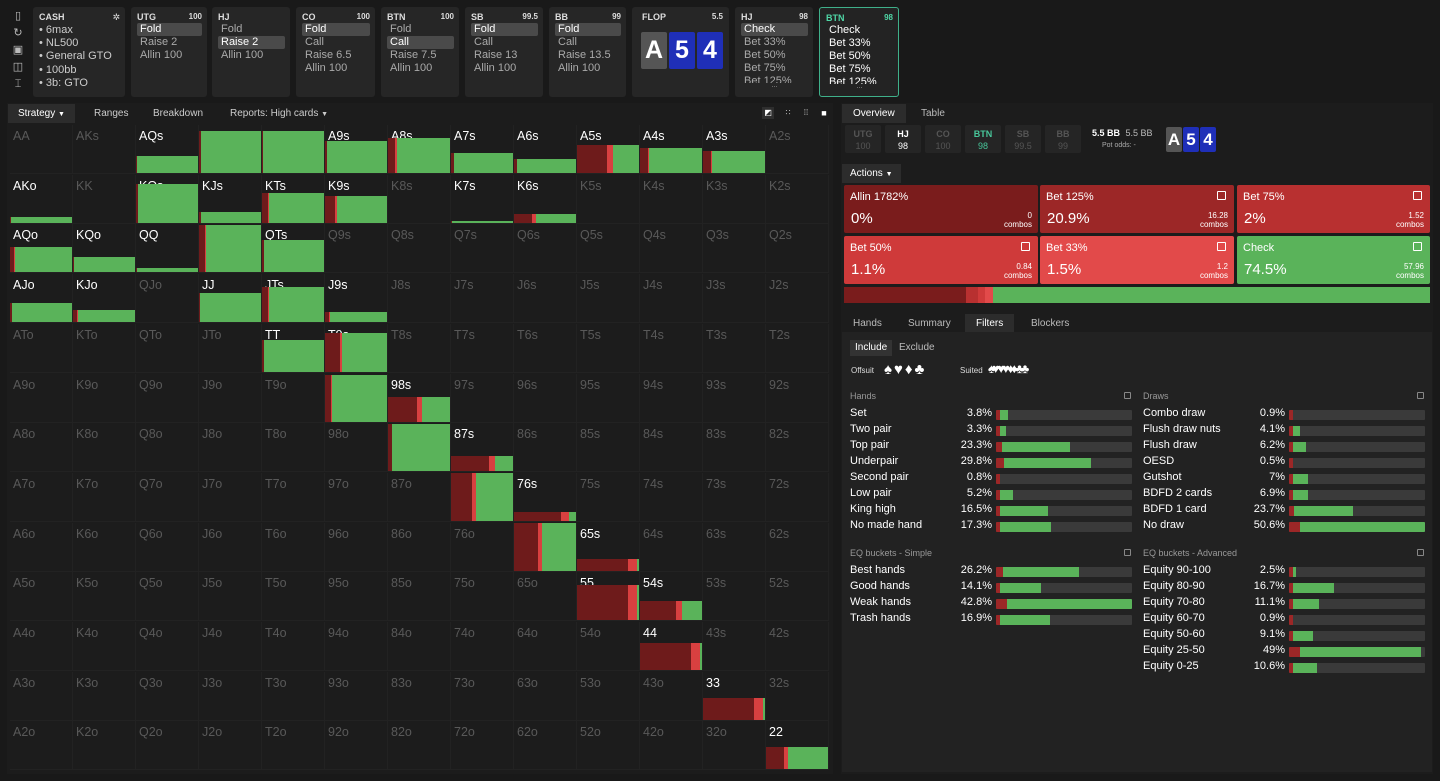  Describe the element at coordinates (734, 646) in the screenshot. I see `hand-cell-43s: 43s` at that location.